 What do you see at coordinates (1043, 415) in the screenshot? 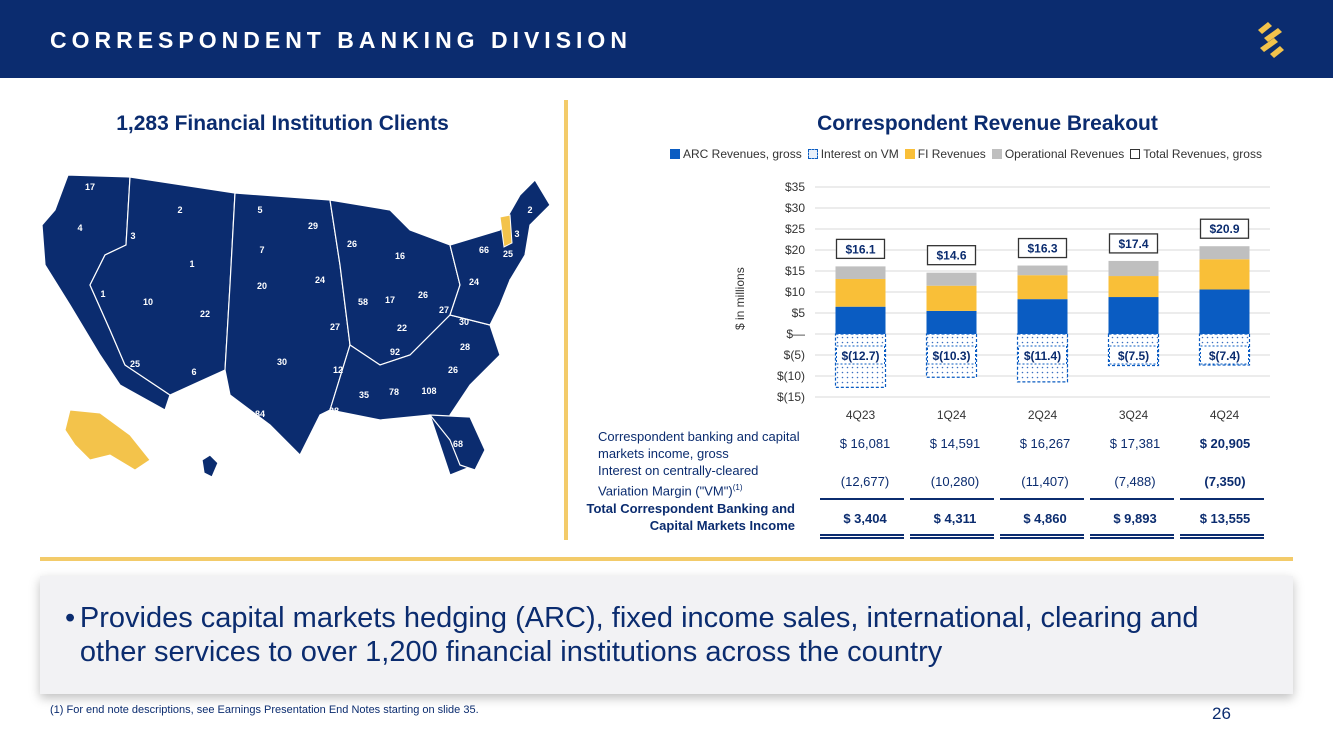
I see `x-category-label: 2Q24` at bounding box center [1043, 415].